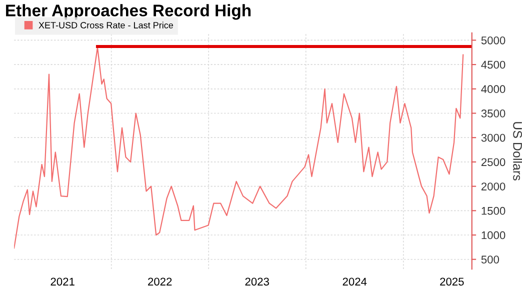  What do you see at coordinates (106, 25) in the screenshot?
I see `legend-label: XET-USD Cross Rate - Last Price` at bounding box center [106, 25].